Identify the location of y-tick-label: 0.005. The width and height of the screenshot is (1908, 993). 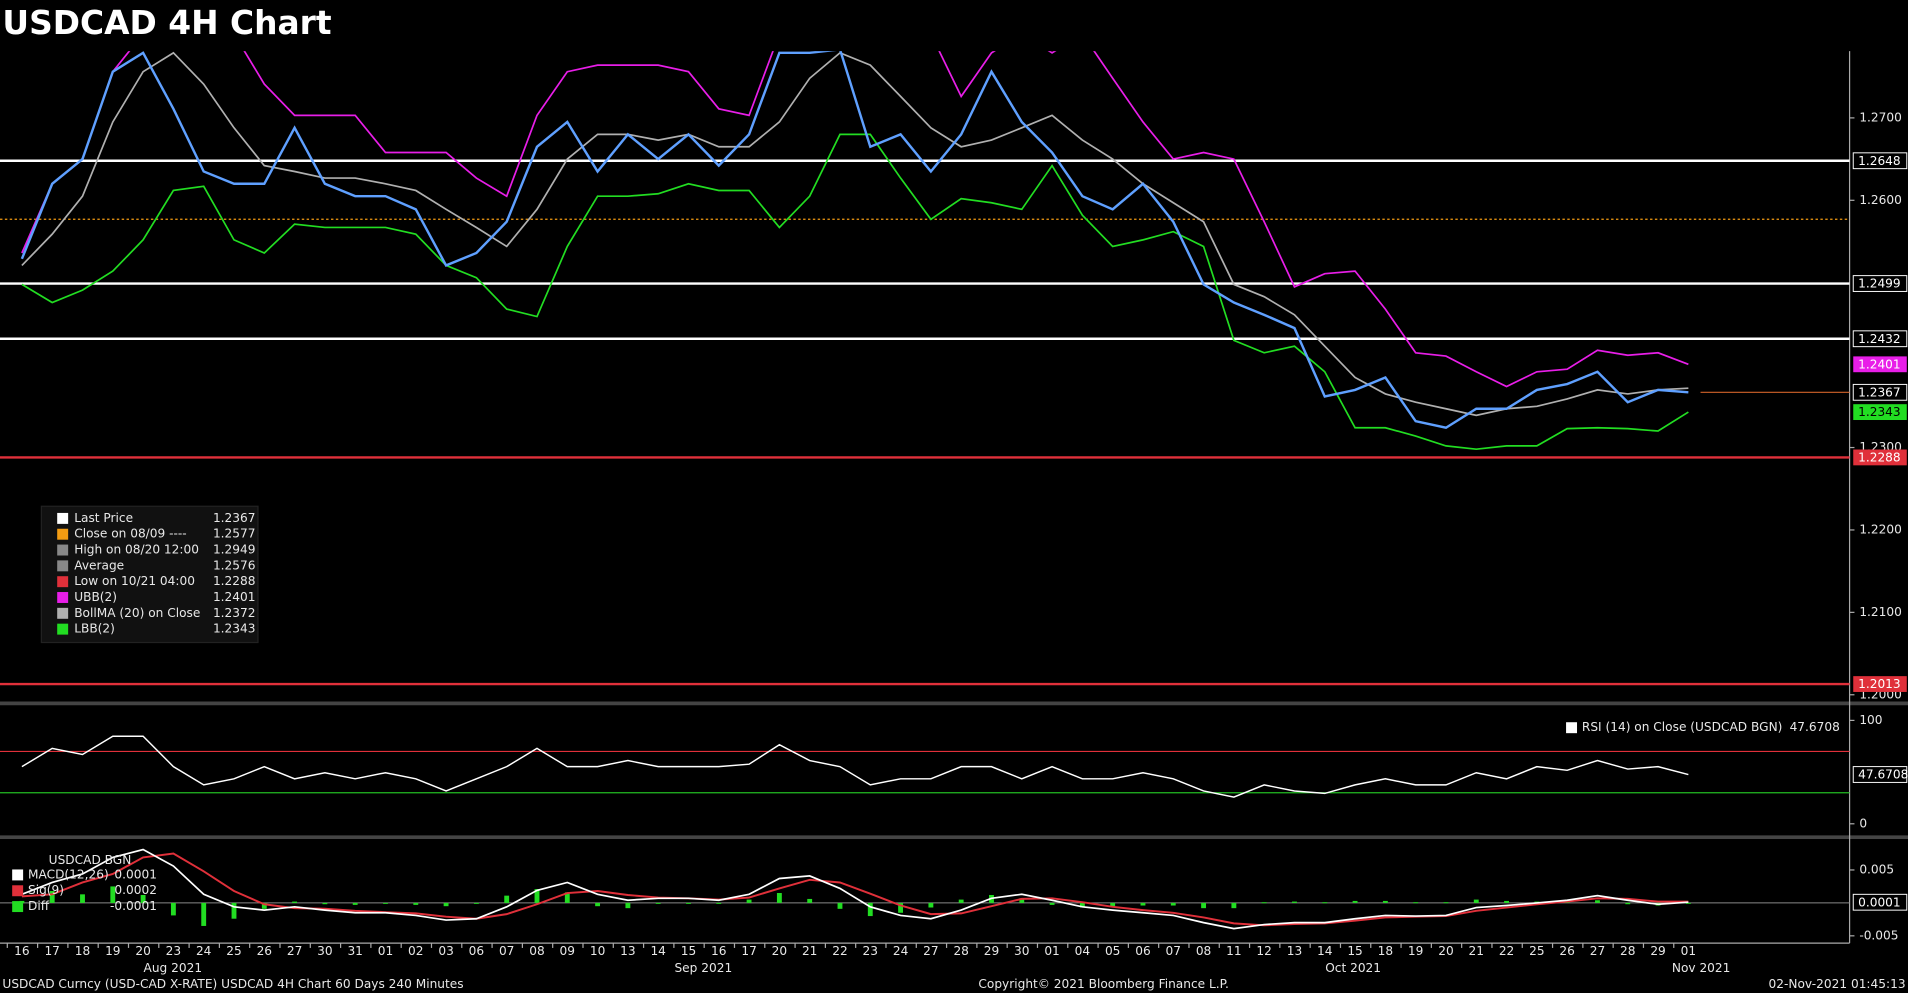
(1876, 869).